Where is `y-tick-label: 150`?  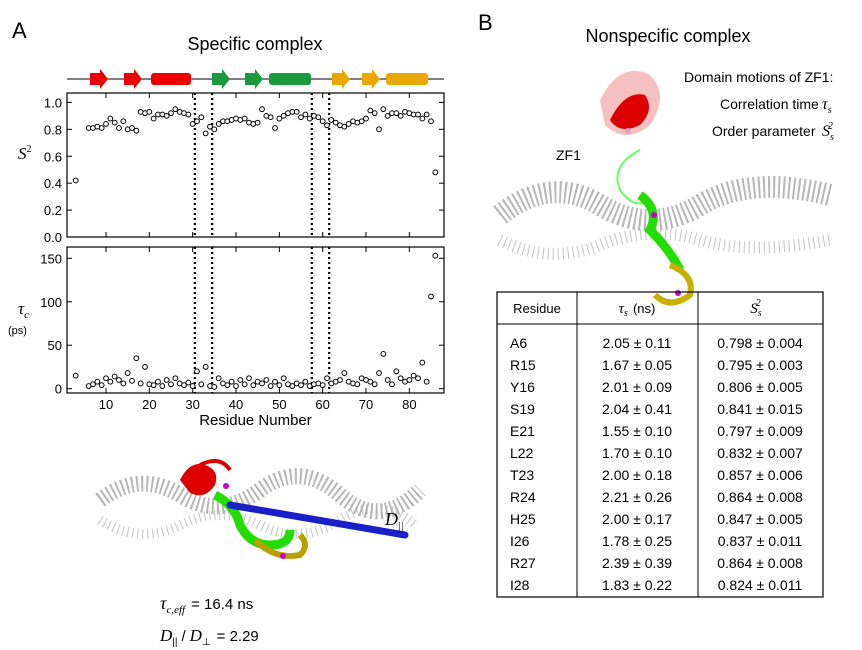 y-tick-label: 150 is located at coordinates (51, 258).